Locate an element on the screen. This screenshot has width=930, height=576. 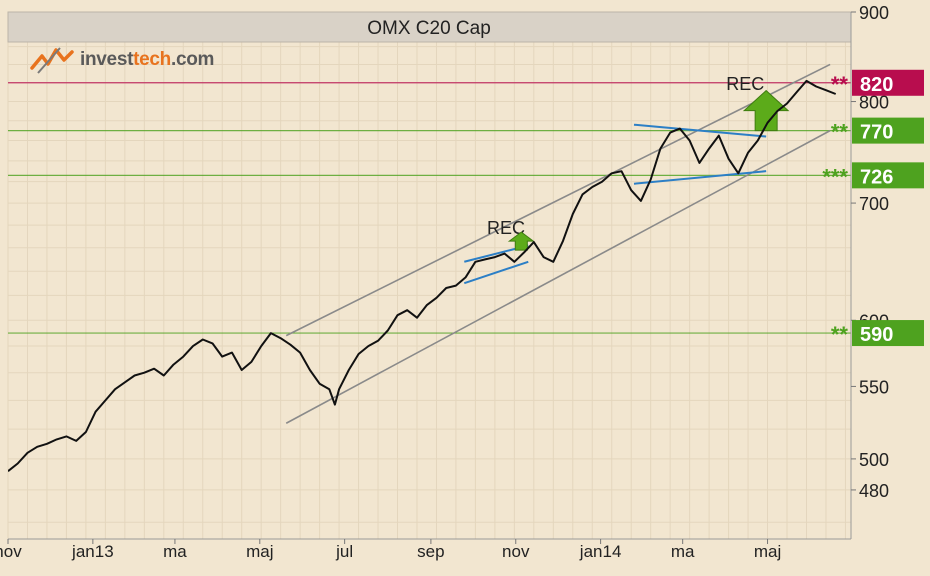
x-tick-label: jan14 is located at coordinates (600, 551).